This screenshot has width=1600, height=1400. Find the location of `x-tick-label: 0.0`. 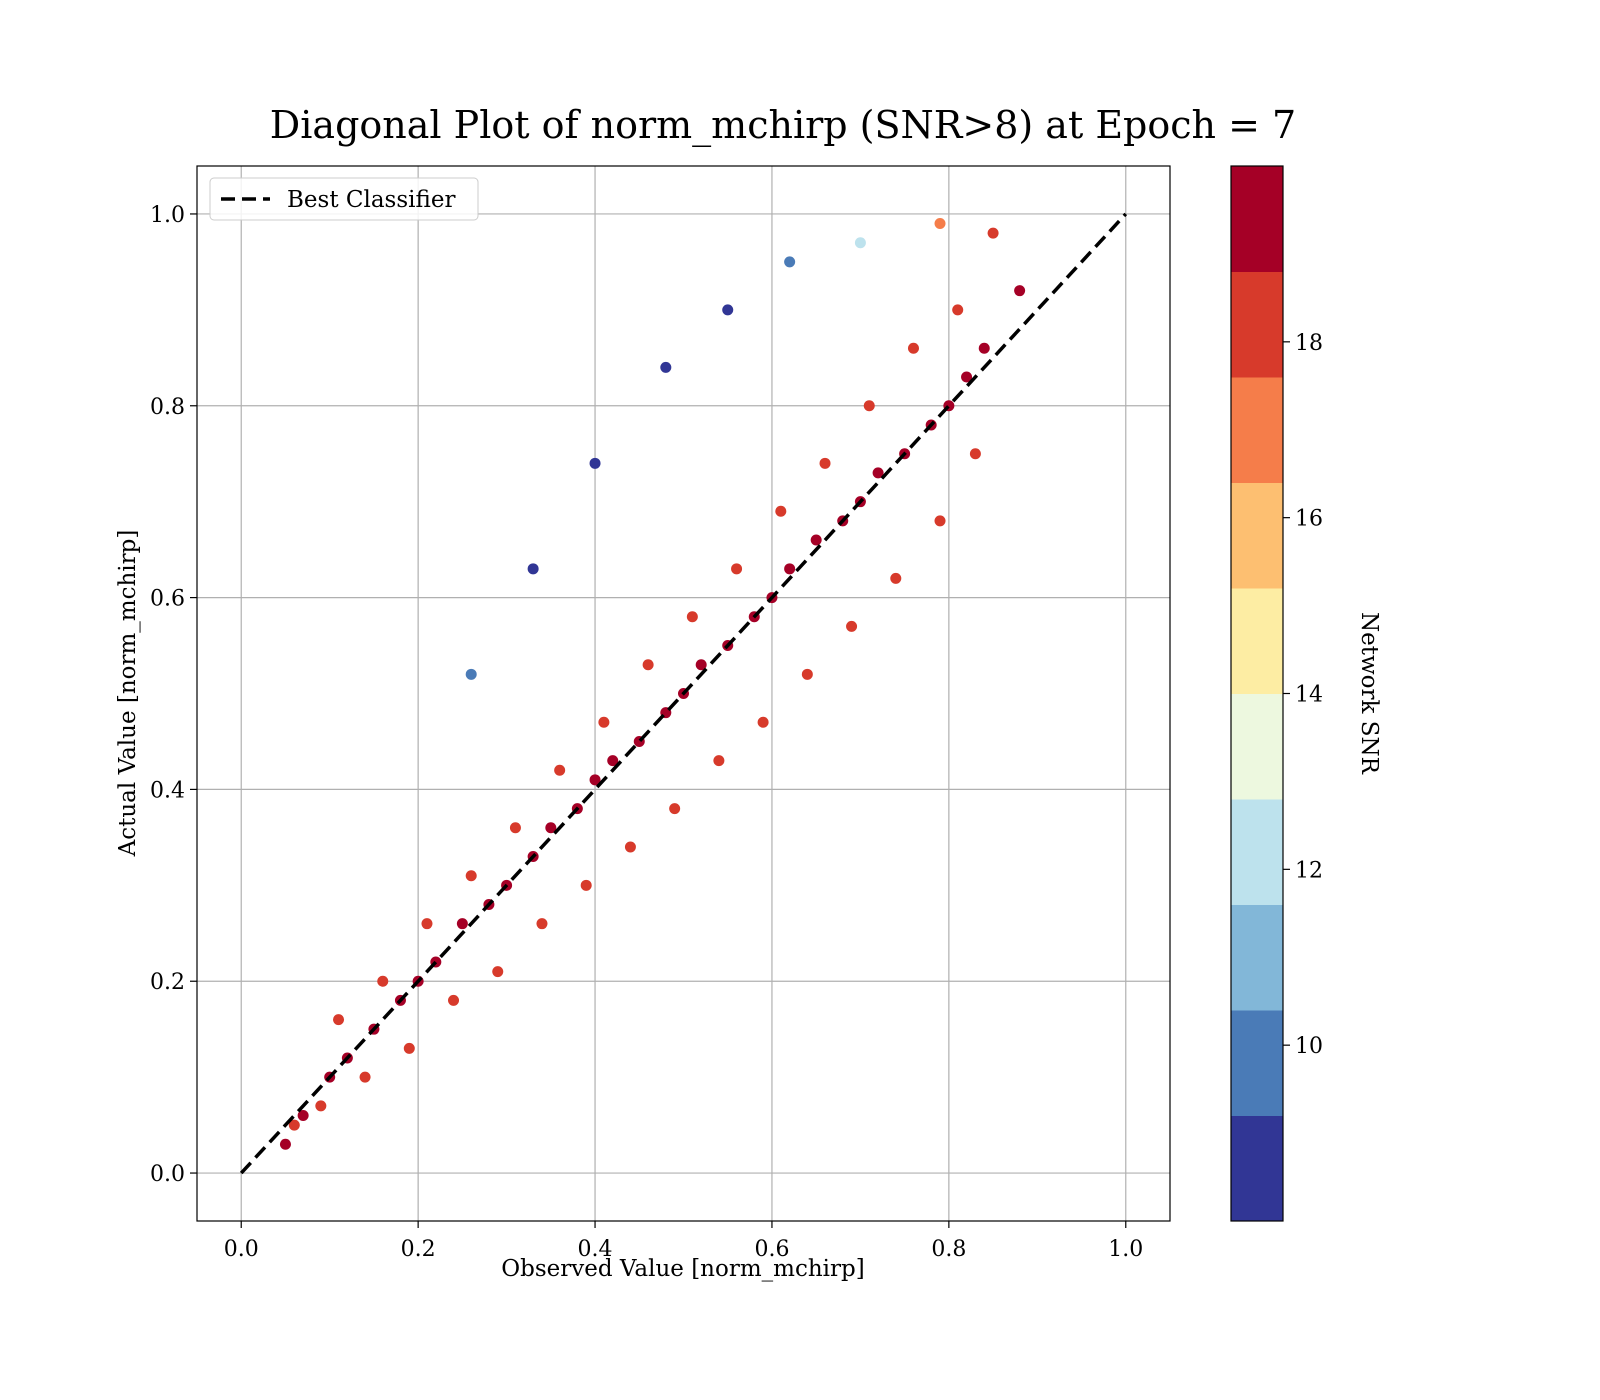

x-tick-label: 0.0 is located at coordinates (241, 1249).